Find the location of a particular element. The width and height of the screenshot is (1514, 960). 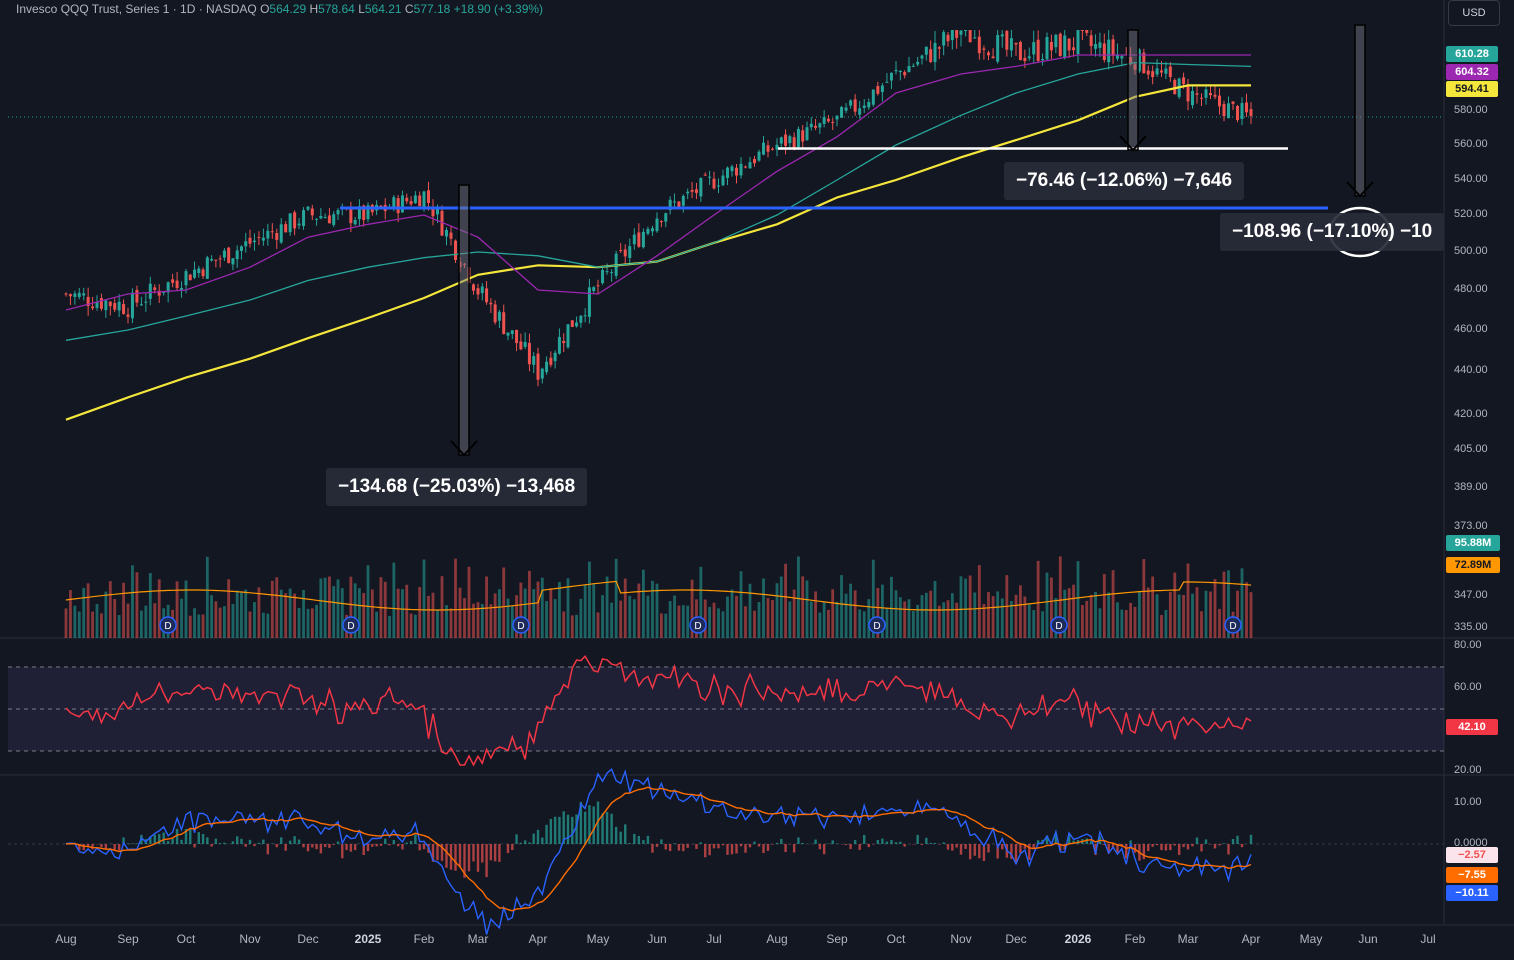

volume-ma-tag: 72.89M is located at coordinates (1473, 565).